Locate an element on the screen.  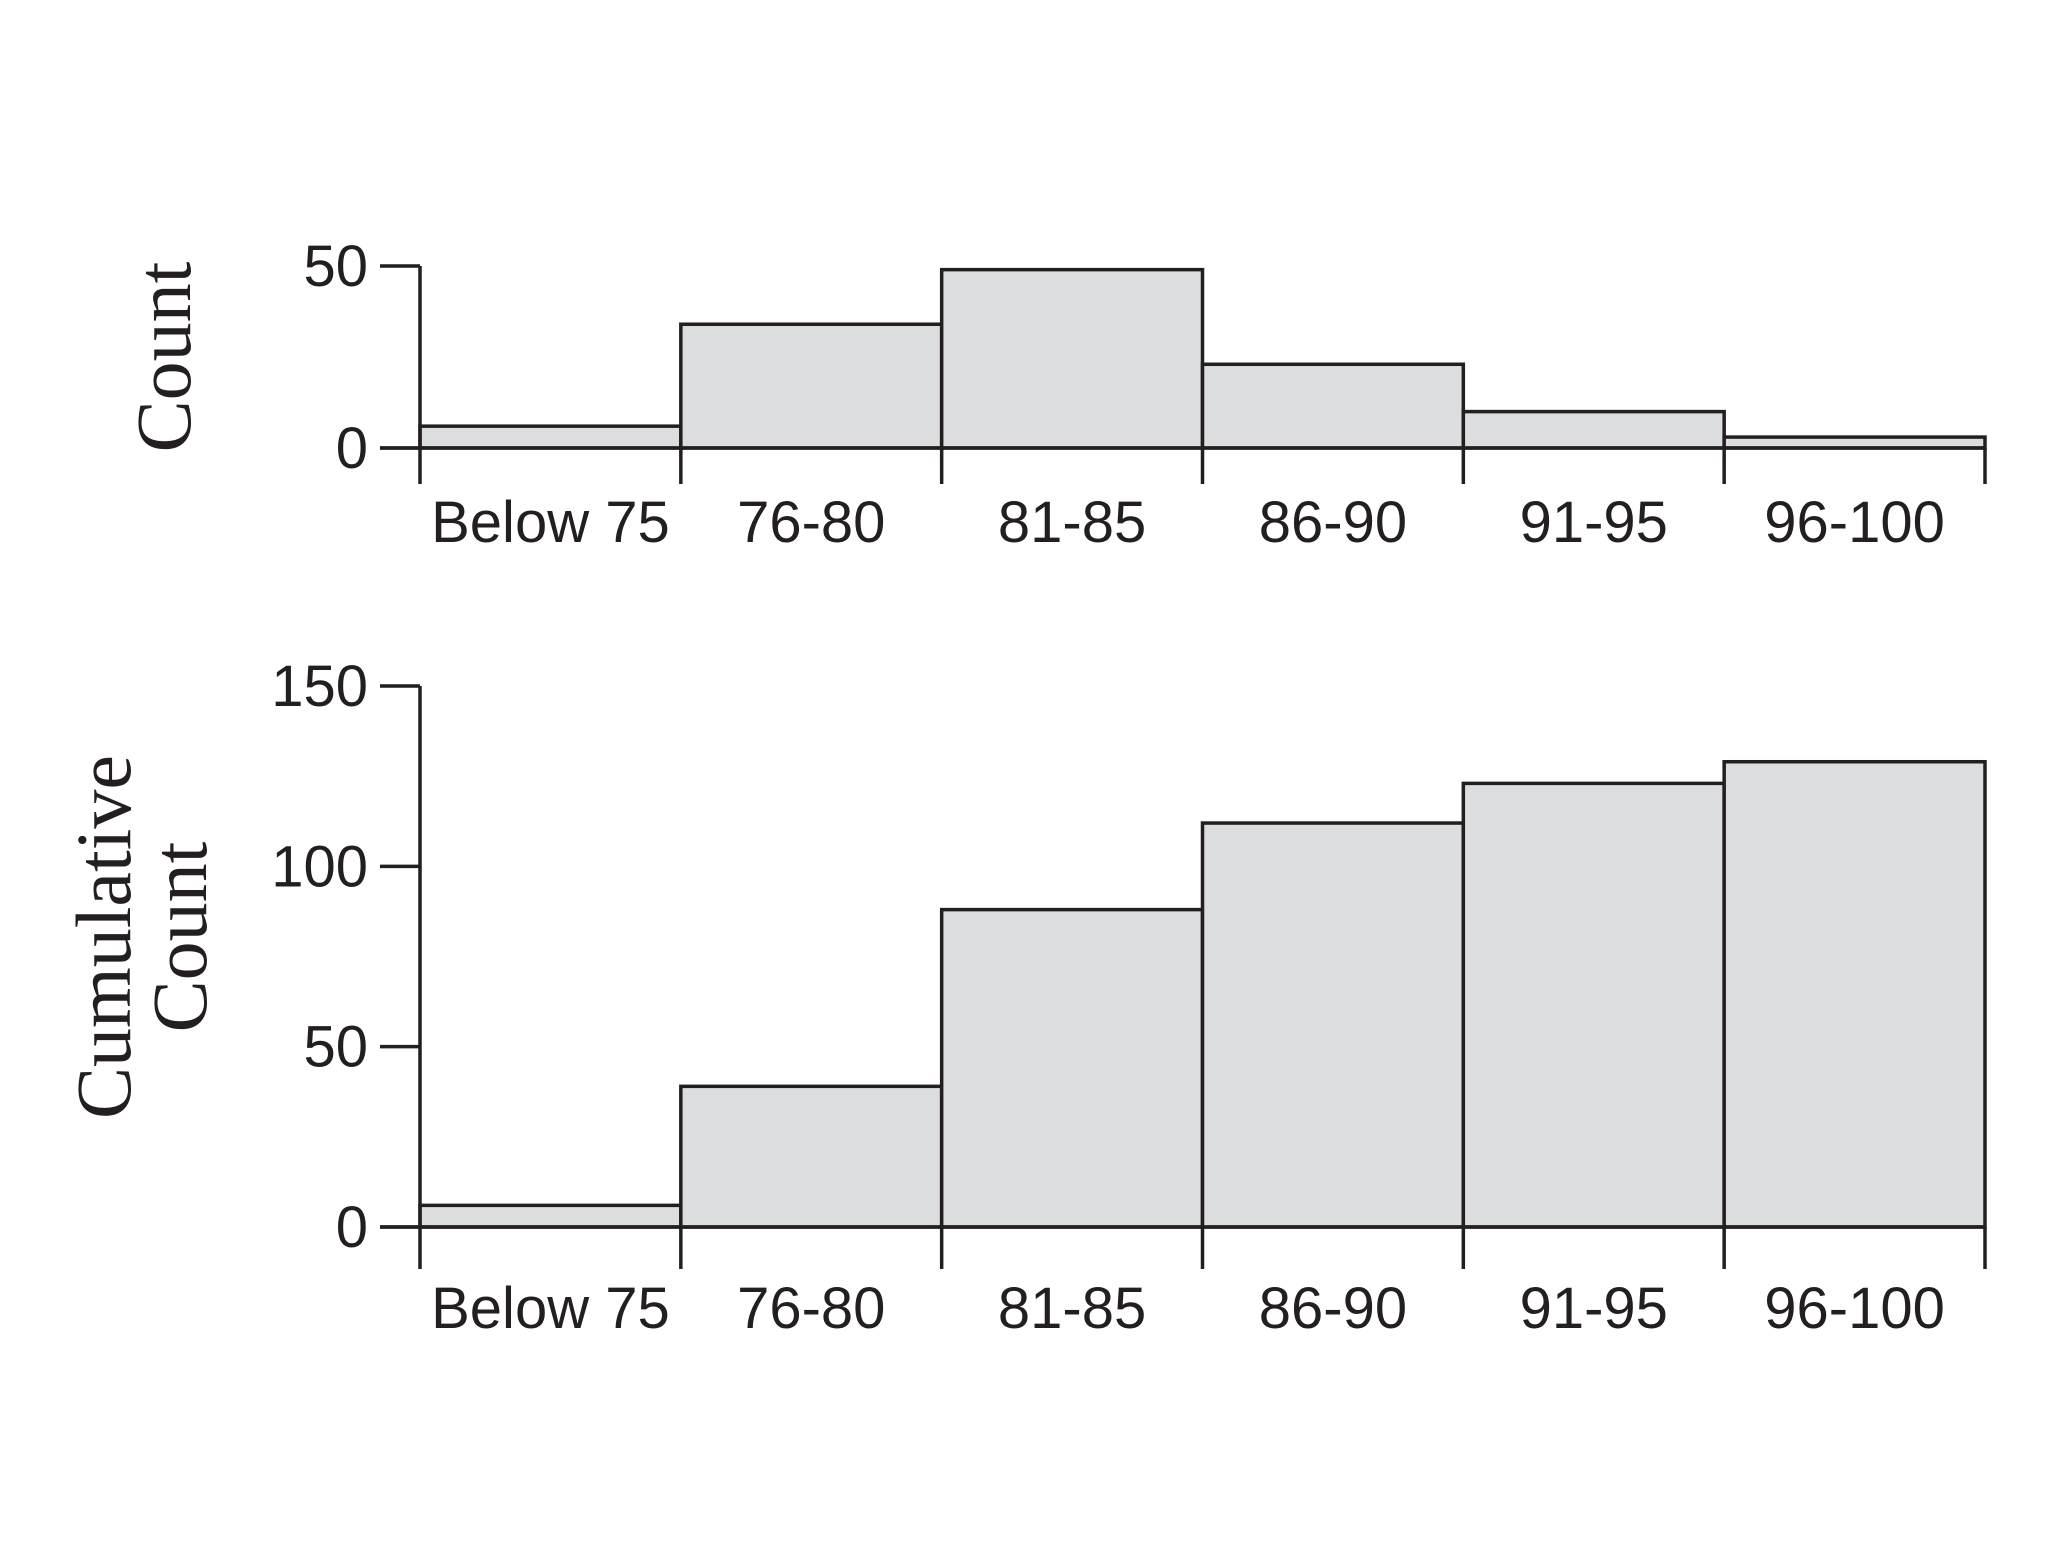
y-tick-label-150: 150 is located at coordinates (319, 686).